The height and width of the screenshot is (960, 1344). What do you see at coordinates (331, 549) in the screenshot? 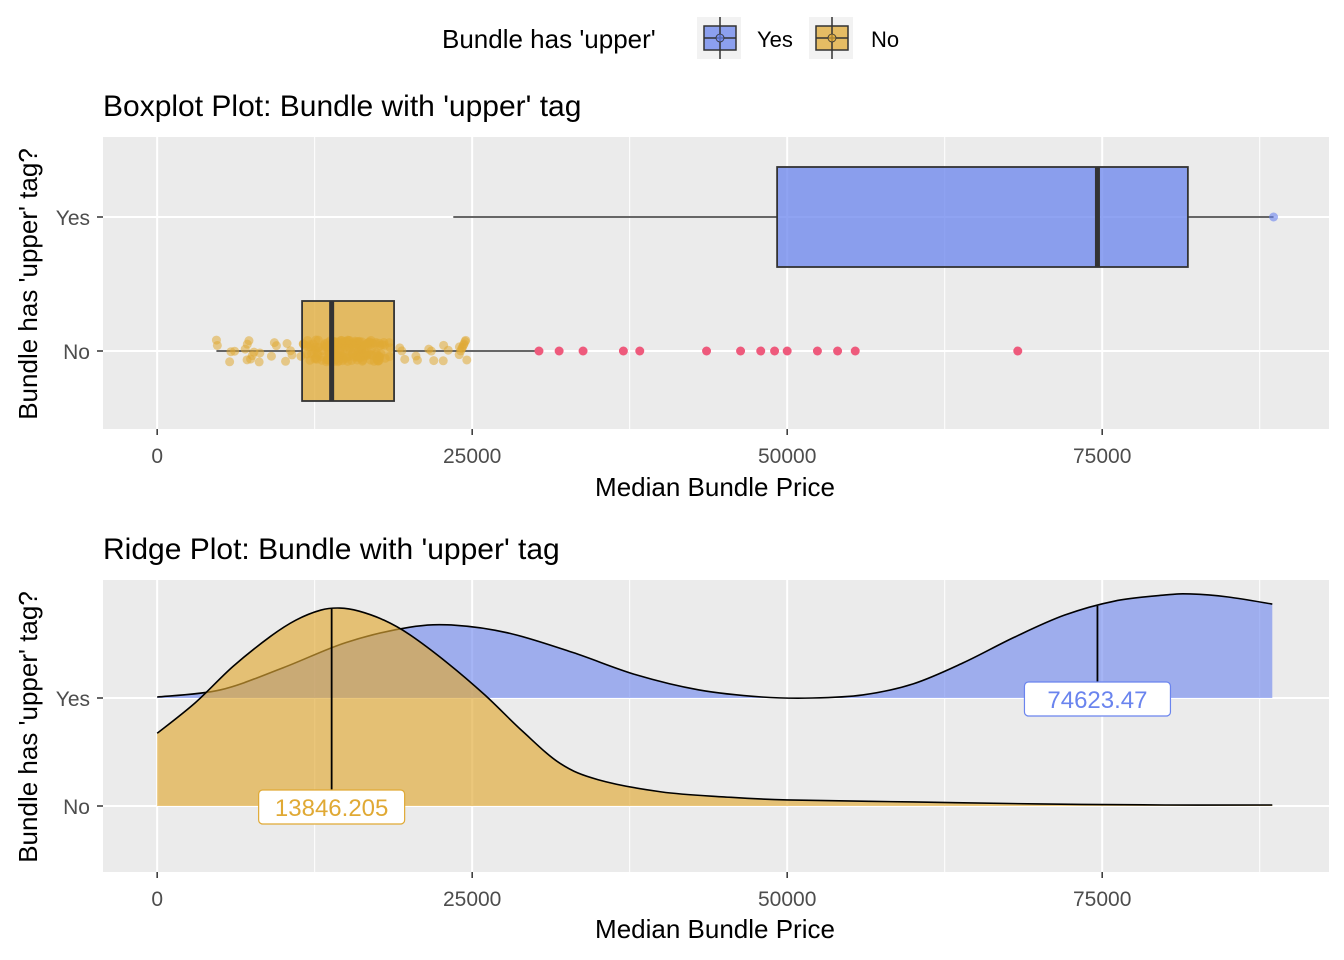
I see `ridge-title: Ridge Plot: Bundle with 'upper' tag` at bounding box center [331, 549].